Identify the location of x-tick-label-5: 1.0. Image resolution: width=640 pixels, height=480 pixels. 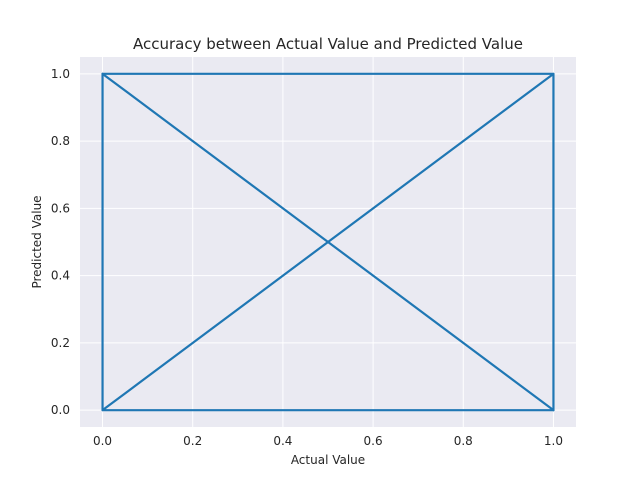
(553, 441).